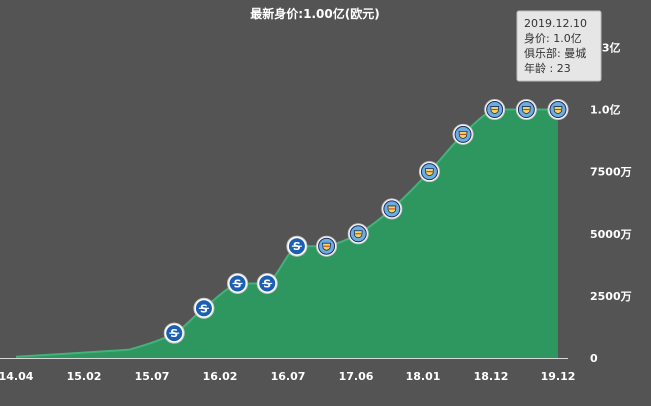  I want to click on y-tick-label: 7500万, so click(611, 172).